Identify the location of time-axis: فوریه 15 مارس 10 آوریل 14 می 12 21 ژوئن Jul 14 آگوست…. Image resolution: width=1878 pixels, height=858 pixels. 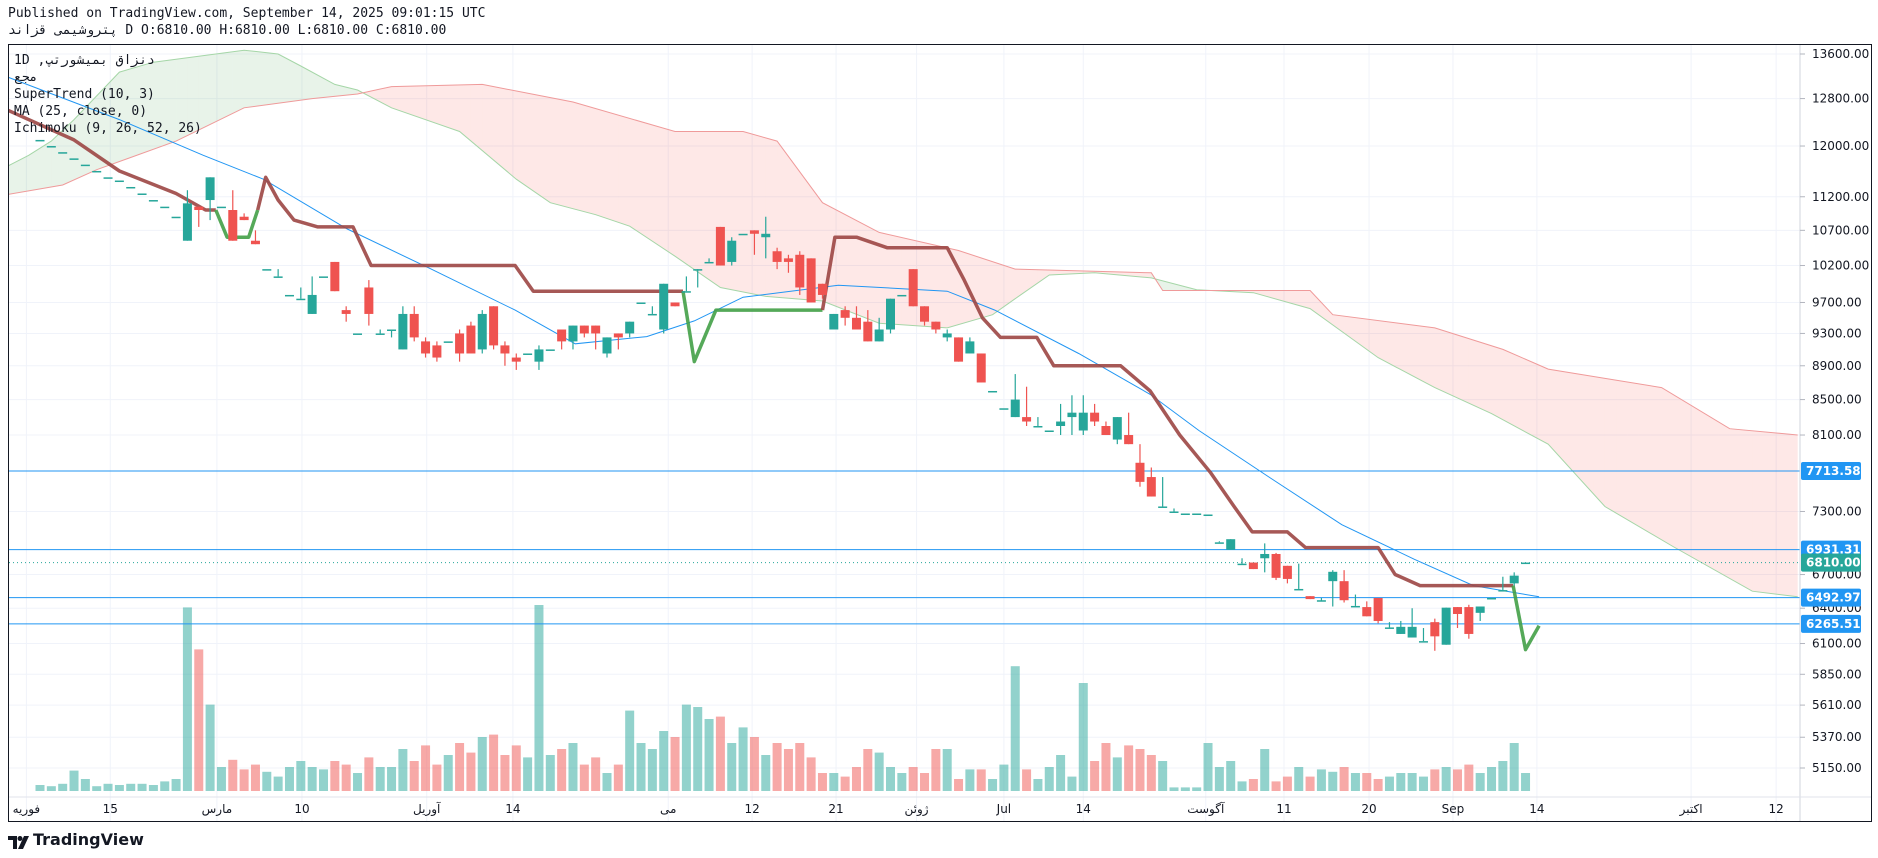
(898, 809).